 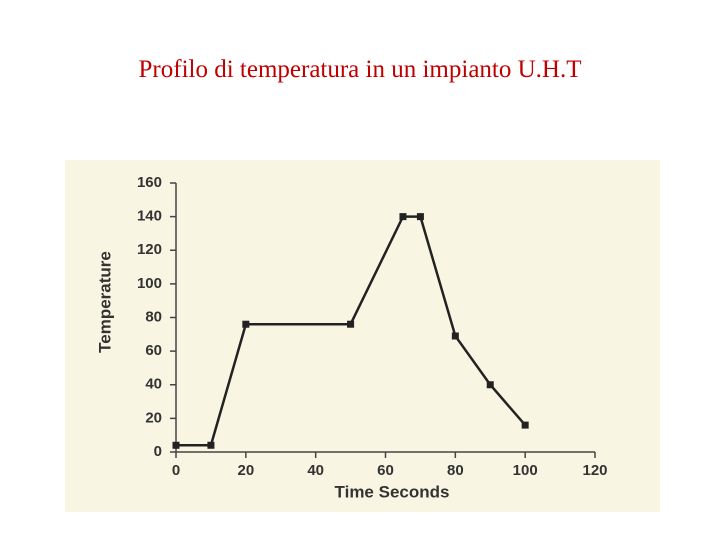 What do you see at coordinates (149, 216) in the screenshot?
I see `y-tick-label: 140` at bounding box center [149, 216].